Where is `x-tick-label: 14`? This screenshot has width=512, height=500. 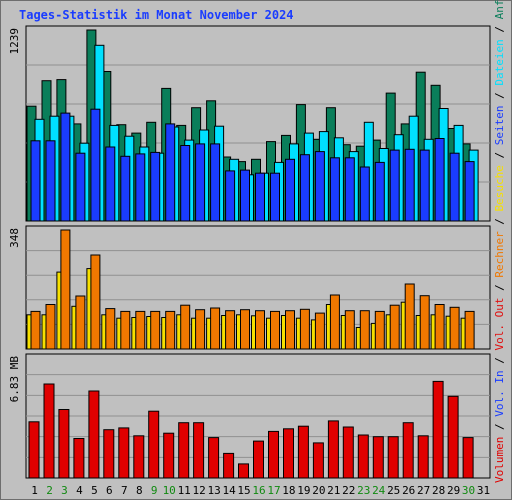
x-tick-label: 14 is located at coordinates (229, 490).